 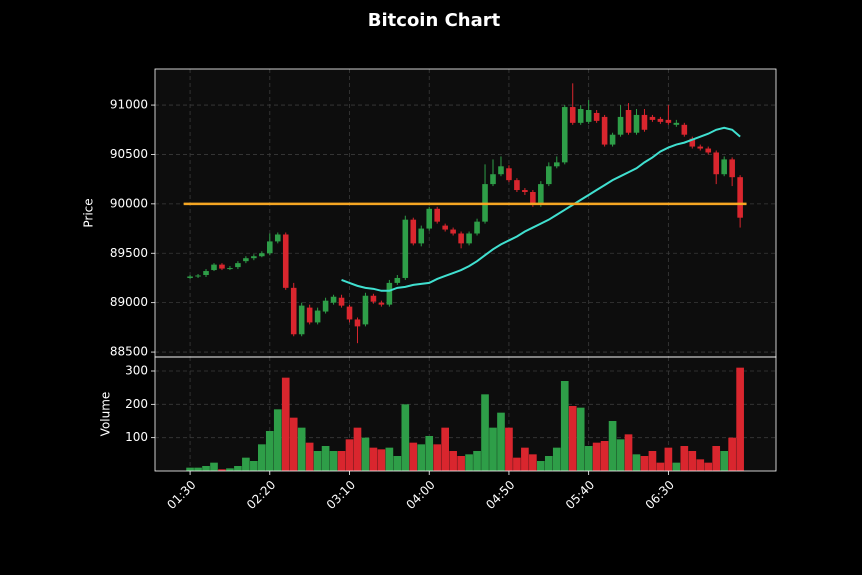 What do you see at coordinates (136, 371) in the screenshot?
I see `volume-tick-label: 300` at bounding box center [136, 371].